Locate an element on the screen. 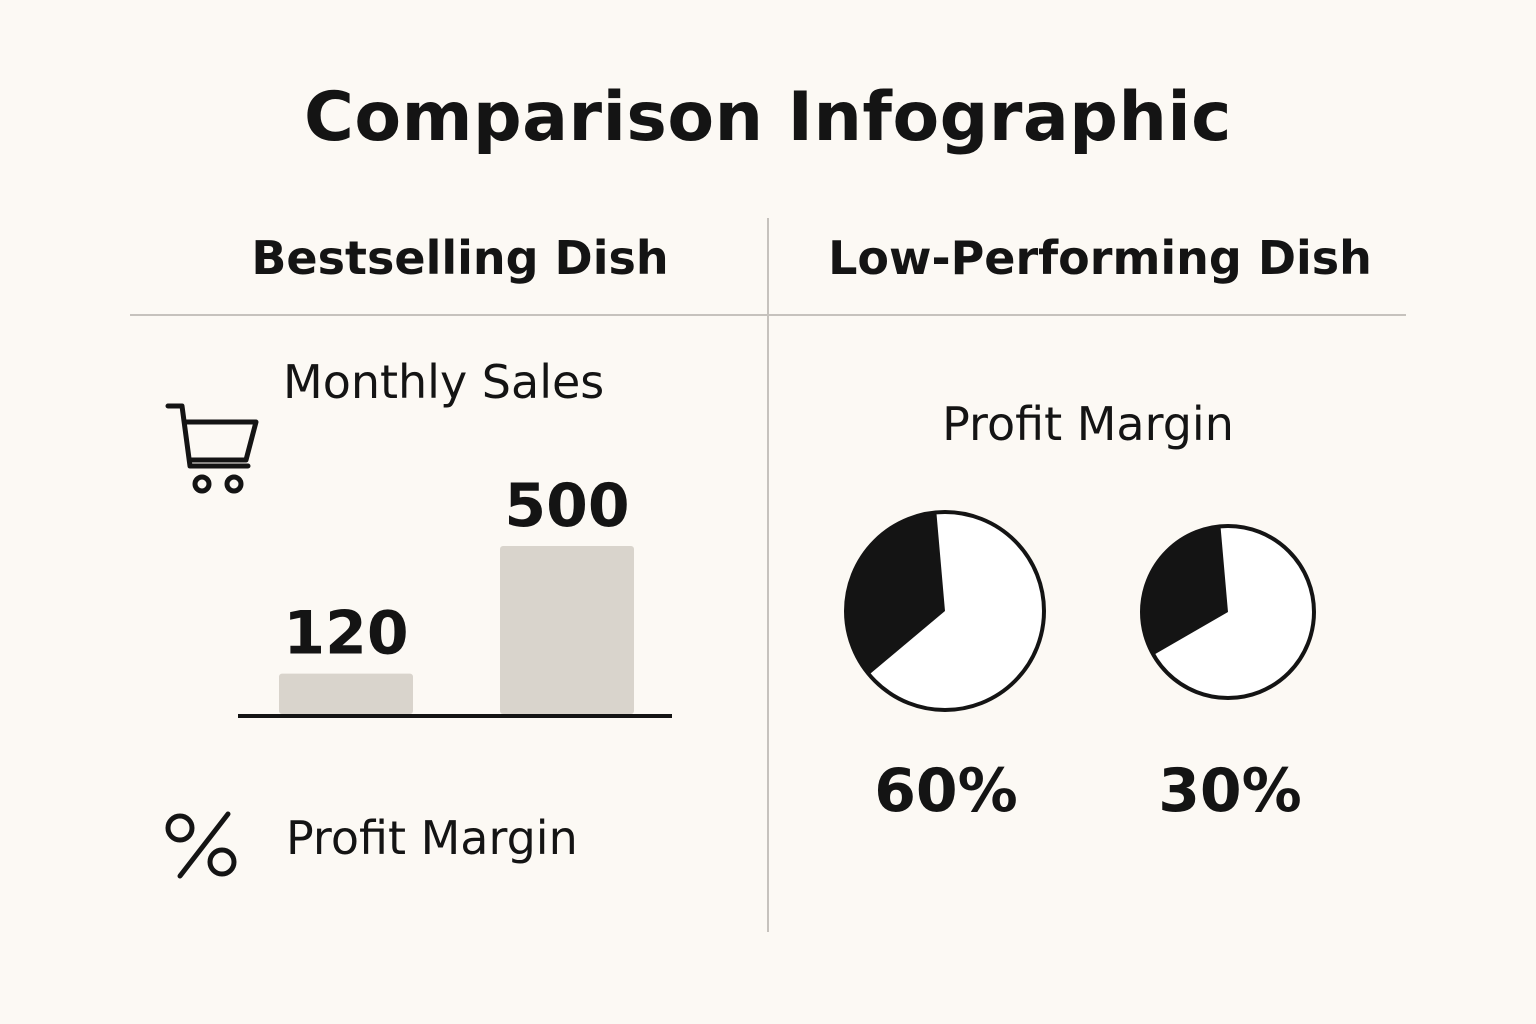 This screenshot has width=1536, height=1024. column-heading-low-performing: Low-Performing Dish is located at coordinates (1100, 258).